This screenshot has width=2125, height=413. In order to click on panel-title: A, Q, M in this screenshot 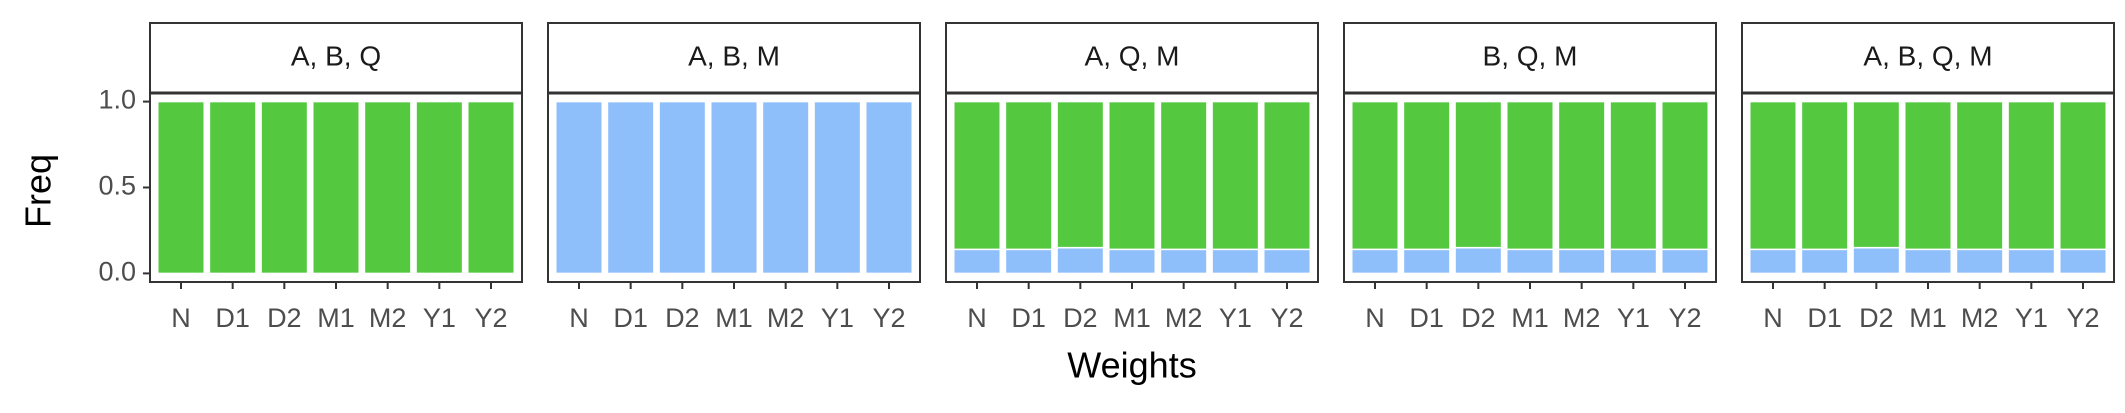, I will do `click(1132, 55)`.